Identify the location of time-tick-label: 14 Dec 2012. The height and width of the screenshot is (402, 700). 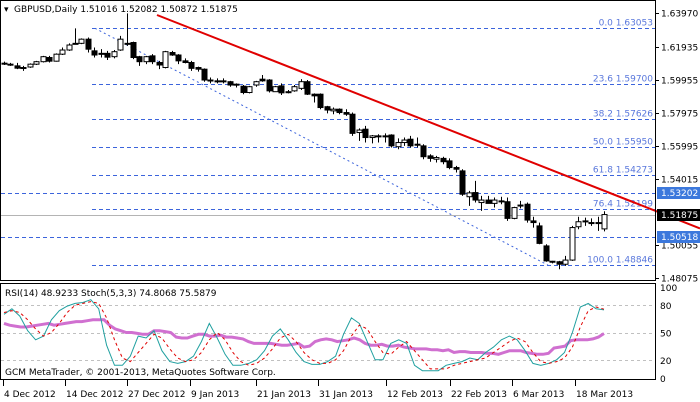
(95, 395).